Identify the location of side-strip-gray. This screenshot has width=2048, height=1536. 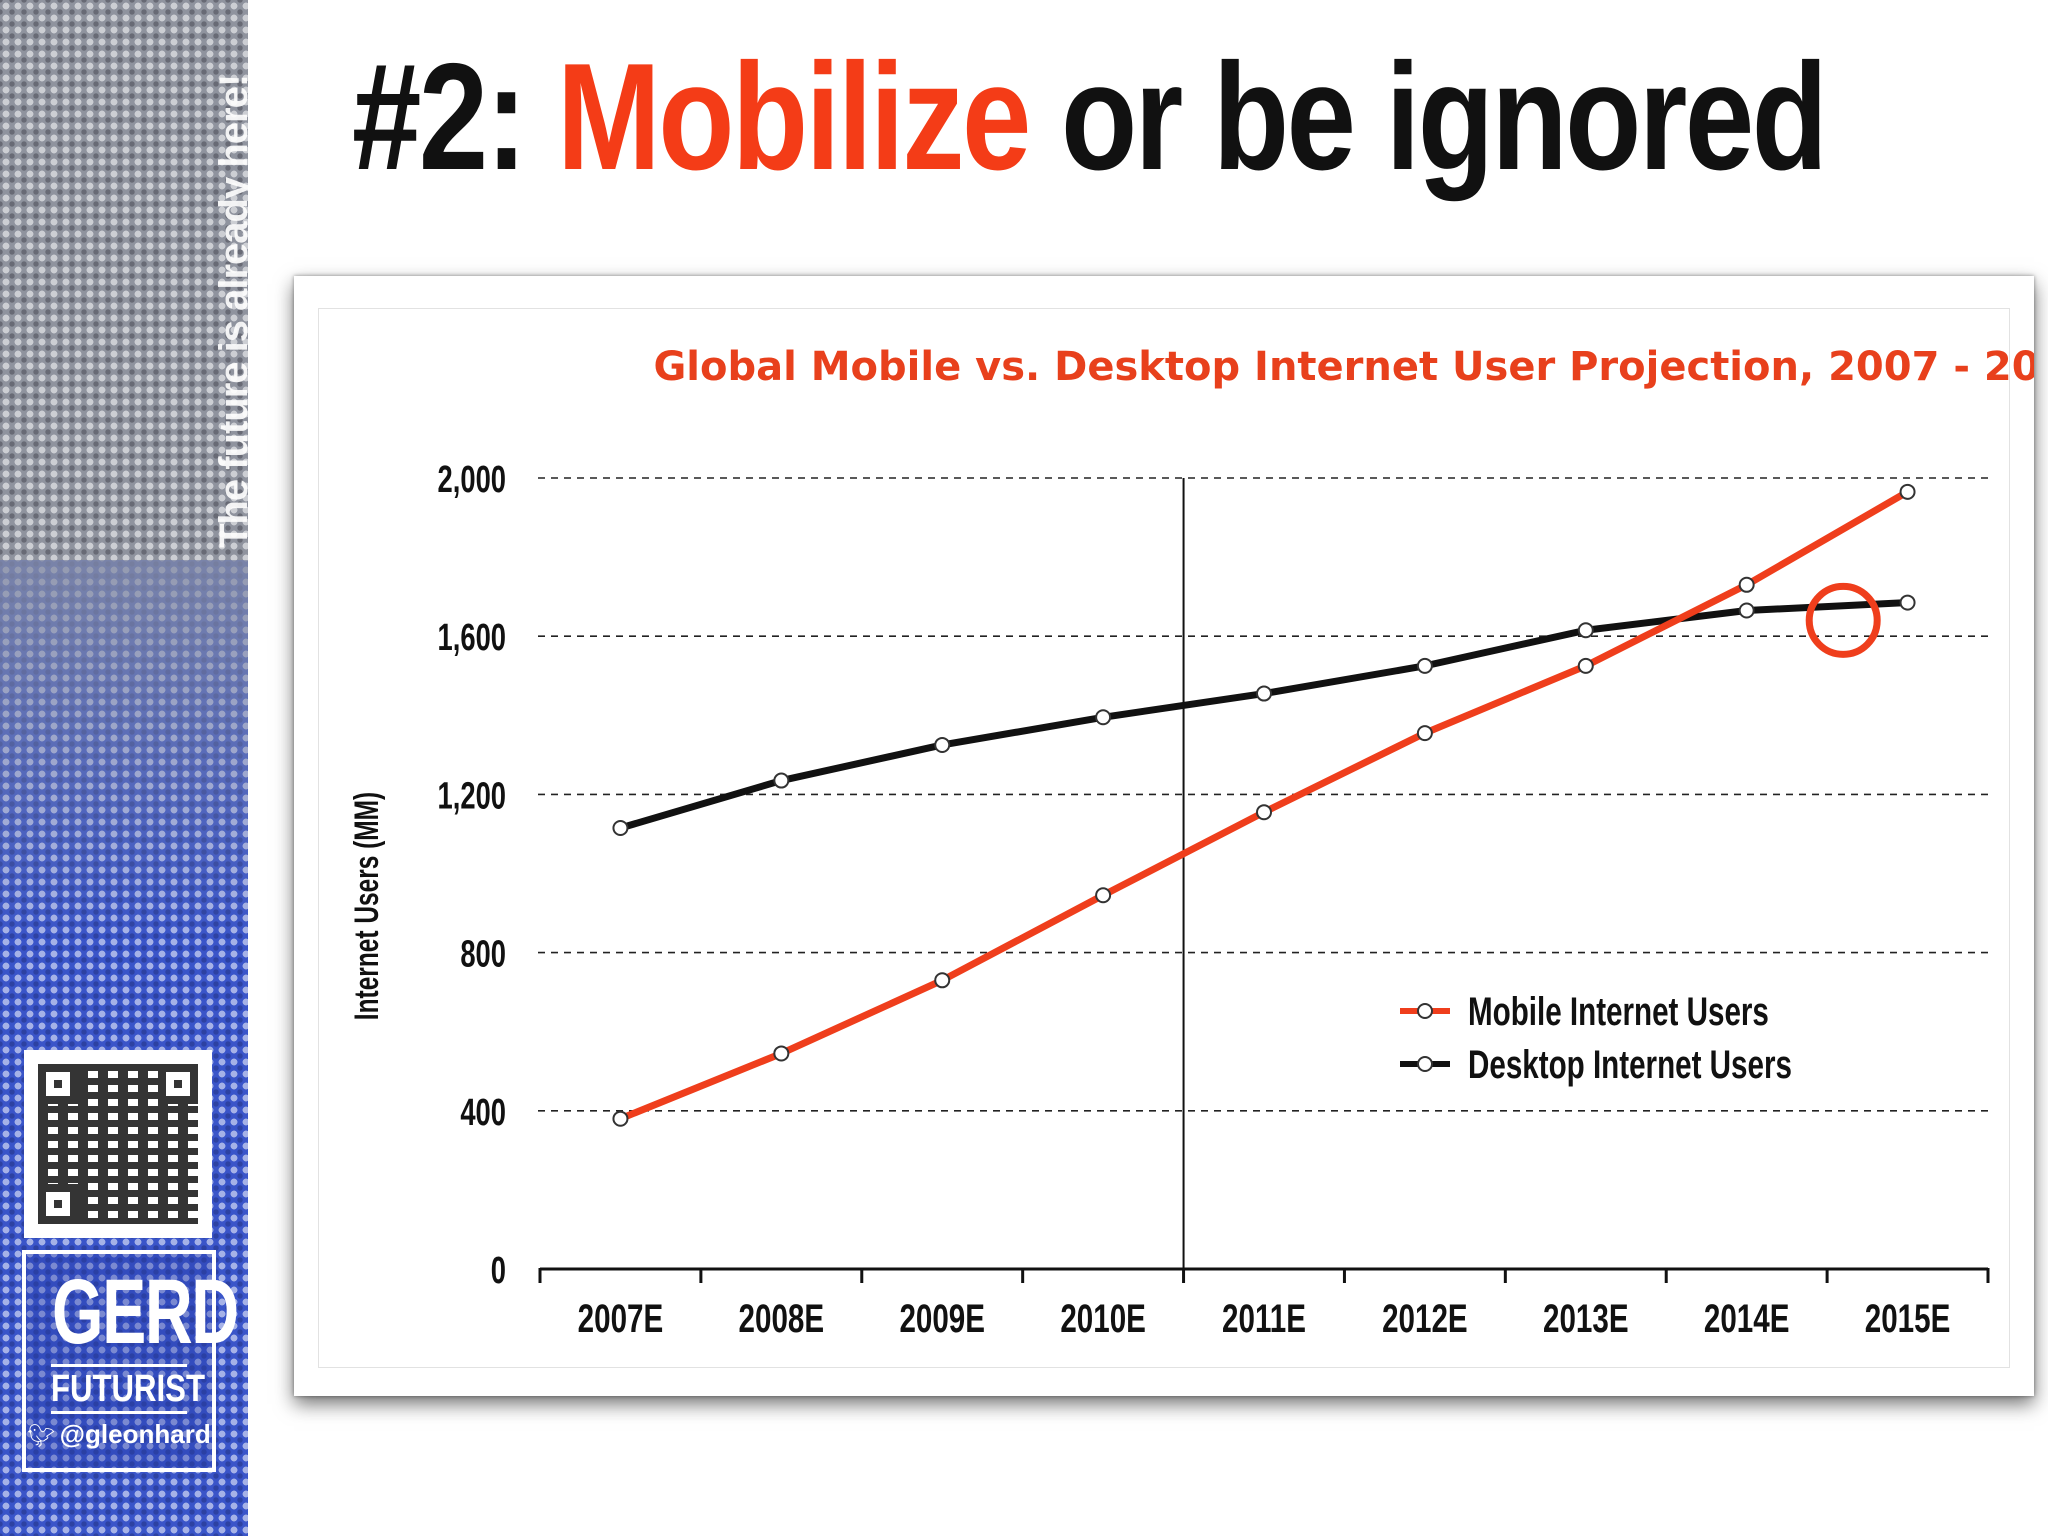
(124, 280).